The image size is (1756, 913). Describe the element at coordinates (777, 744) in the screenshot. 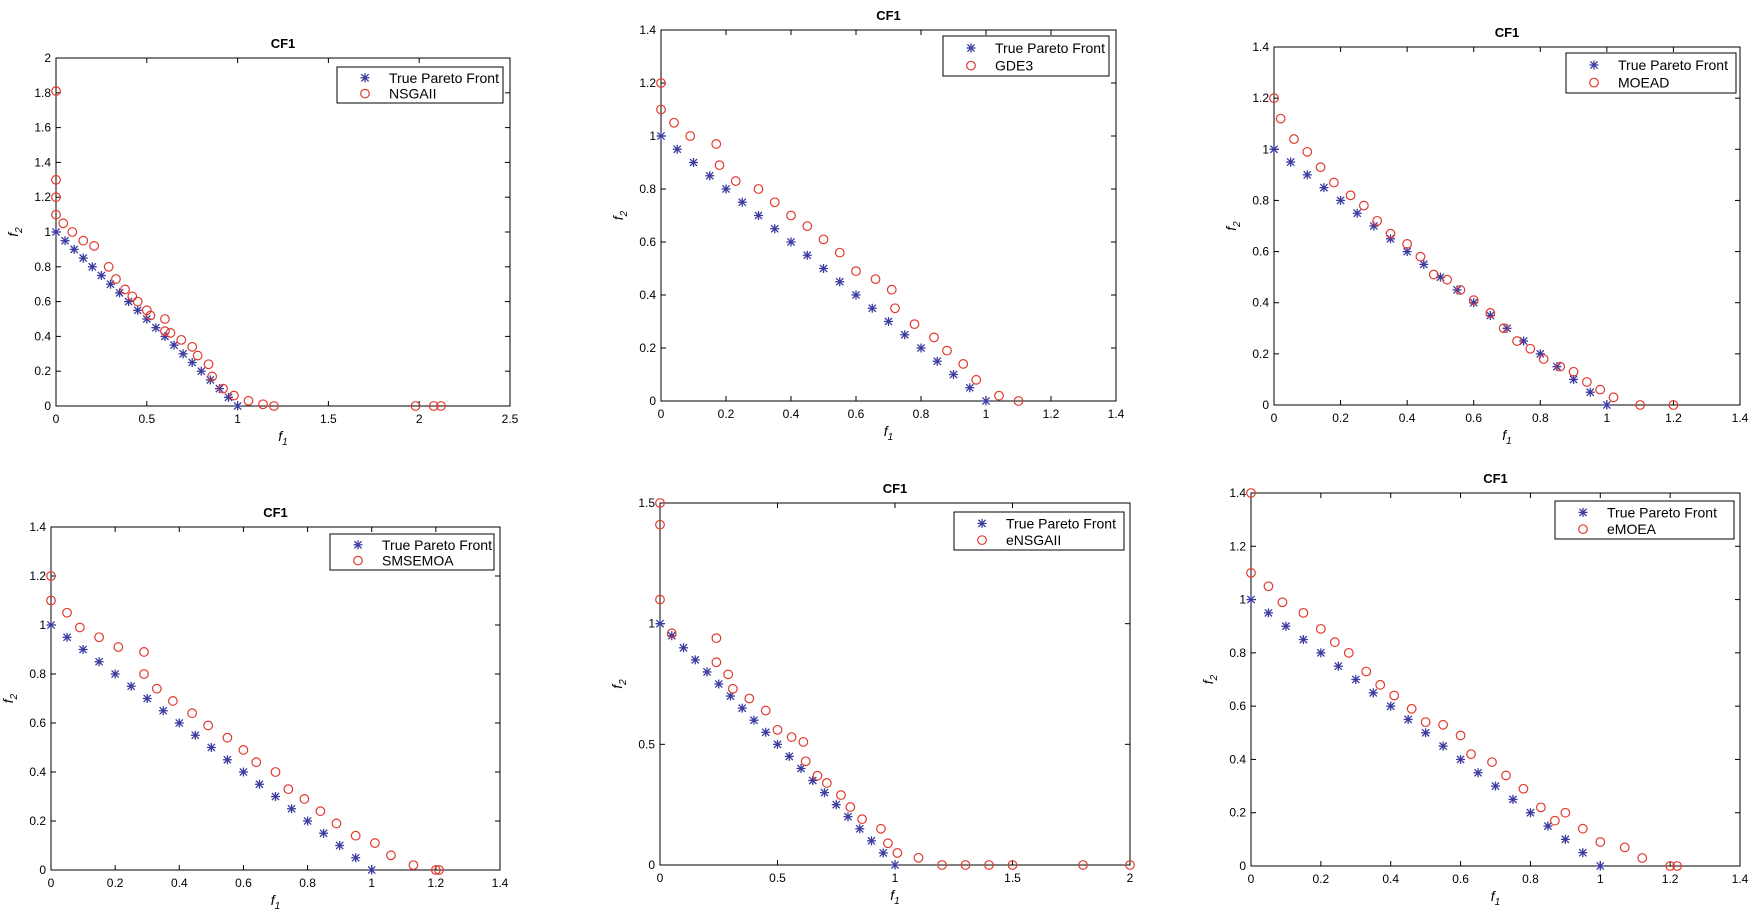

I see `series-true-pareto-front` at that location.